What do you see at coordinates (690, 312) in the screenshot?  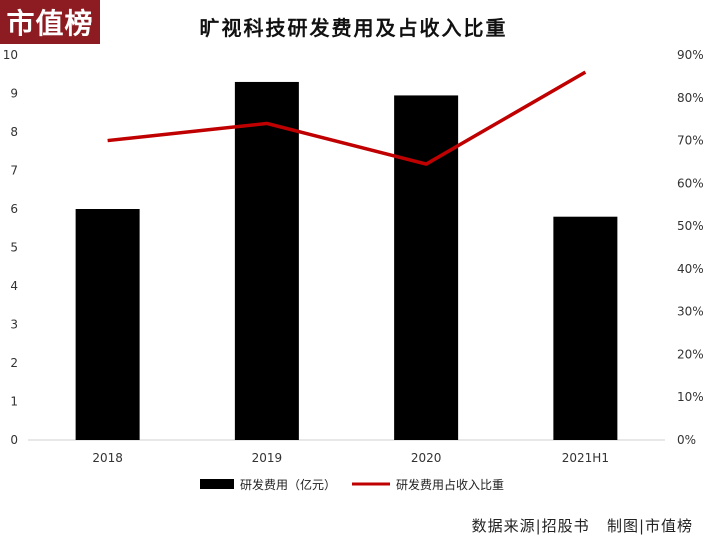 I see `right-tick-label: 30%` at bounding box center [690, 312].